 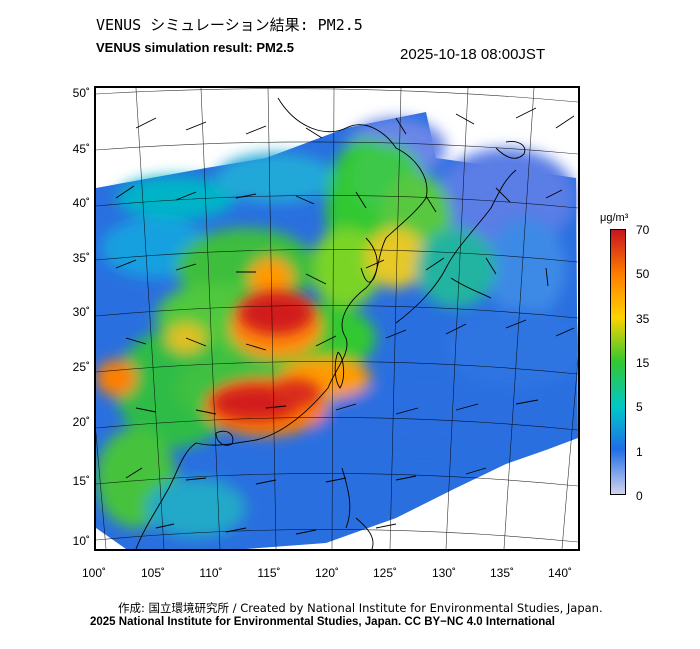 I want to click on colorbar-unit: μg/m³, so click(x=614, y=218).